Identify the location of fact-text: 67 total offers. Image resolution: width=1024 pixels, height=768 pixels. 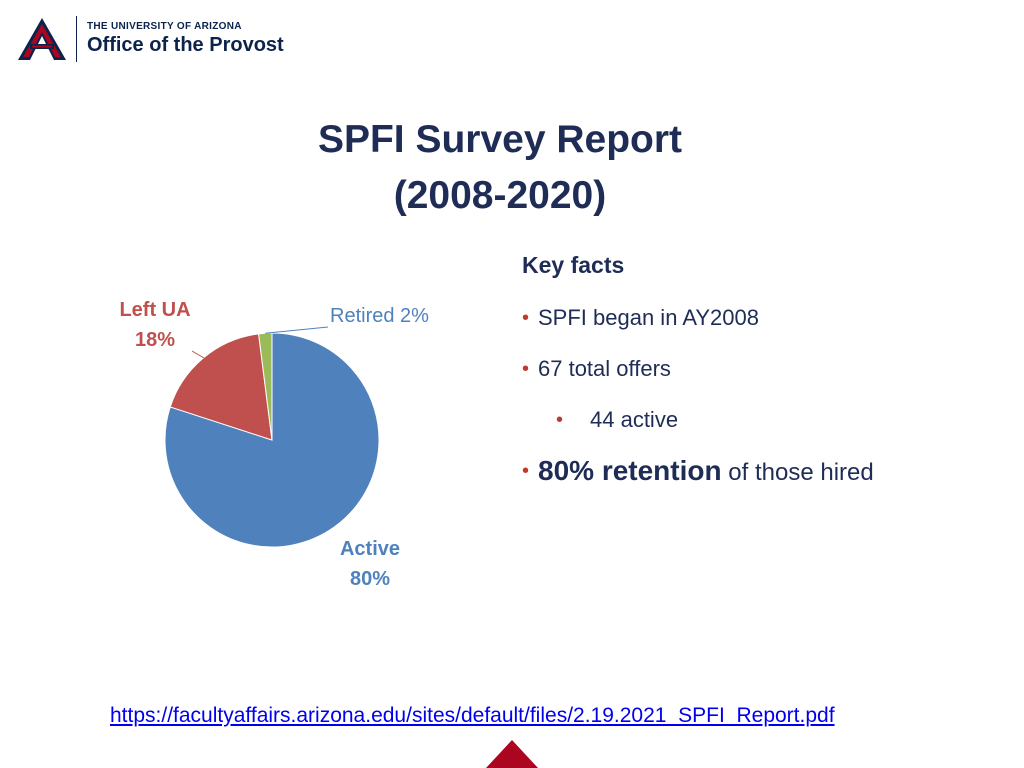
(604, 368).